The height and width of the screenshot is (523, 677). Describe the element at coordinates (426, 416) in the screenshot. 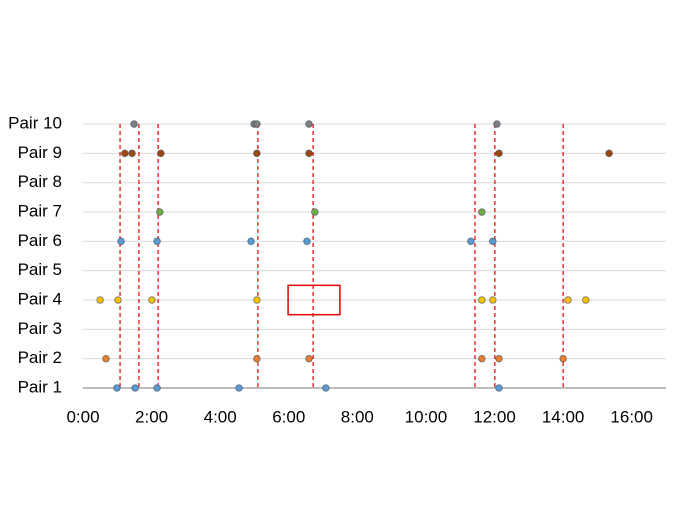

I see `x-tick-label: 10:00` at that location.